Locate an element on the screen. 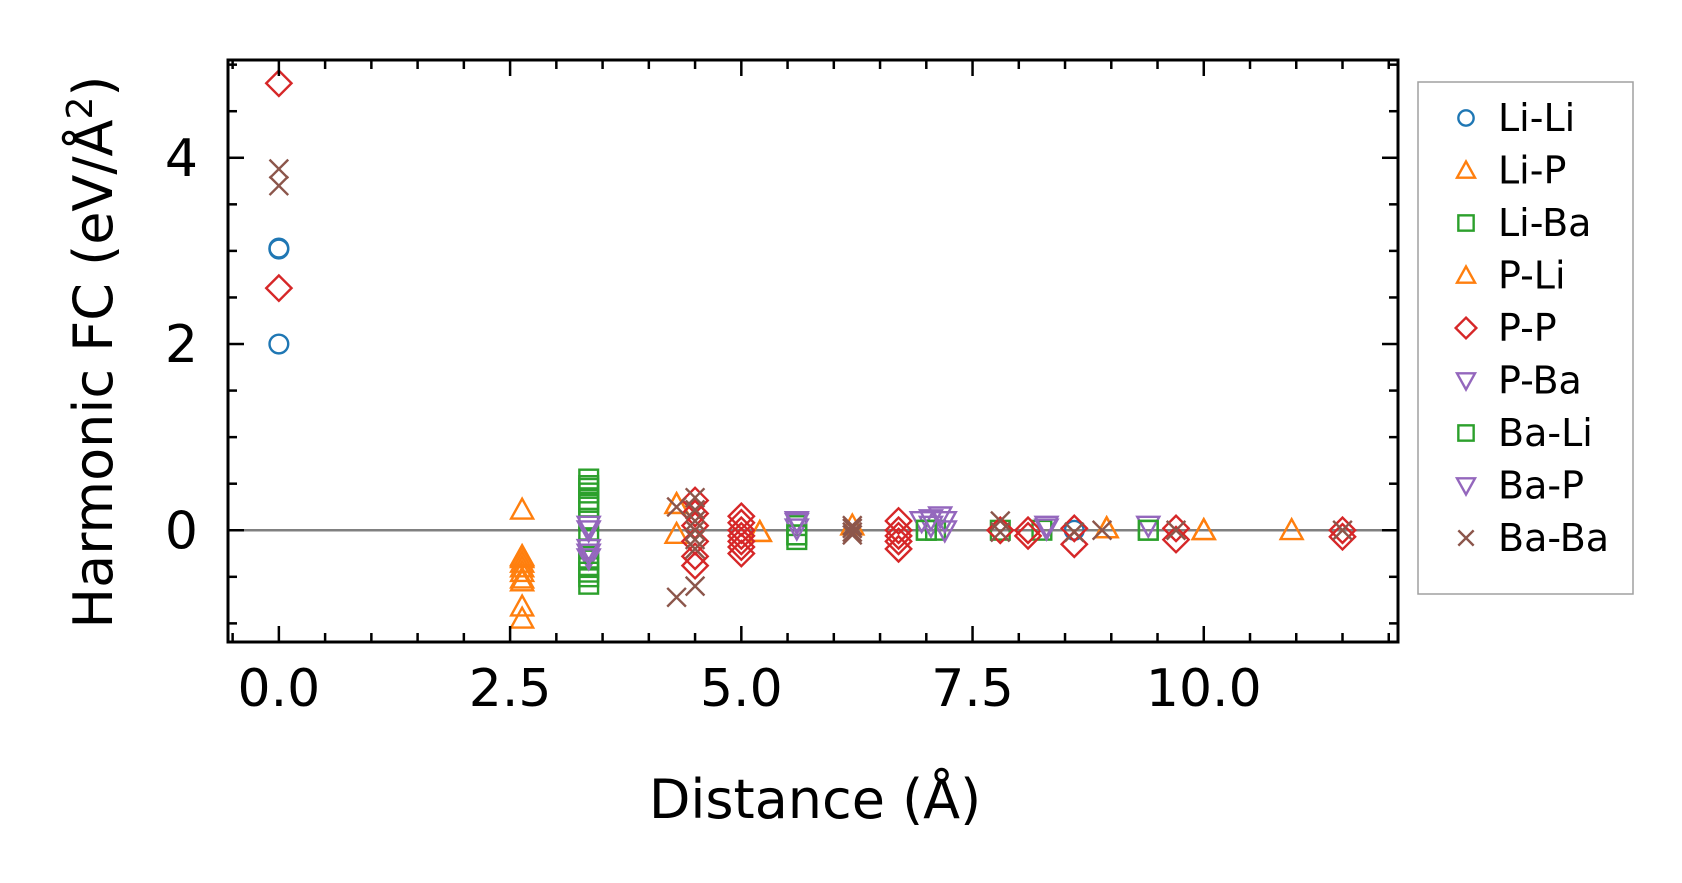 The width and height of the screenshot is (1682, 883). x-tick-label: 2.5 is located at coordinates (510, 689).